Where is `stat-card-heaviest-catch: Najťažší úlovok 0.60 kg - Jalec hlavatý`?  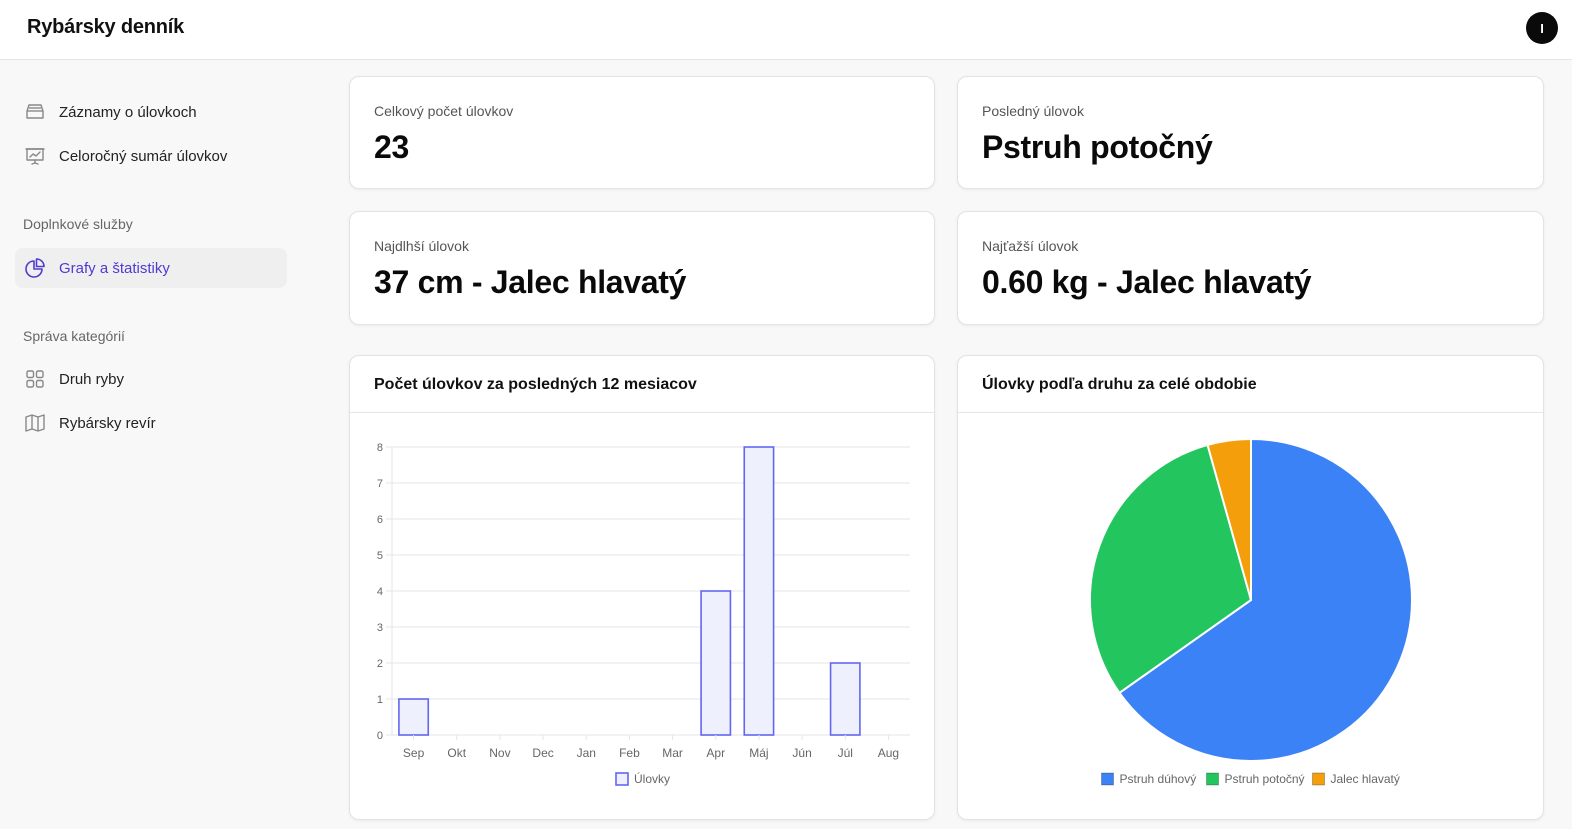 stat-card-heaviest-catch: Najťažší úlovok 0.60 kg - Jalec hlavatý is located at coordinates (1250, 268).